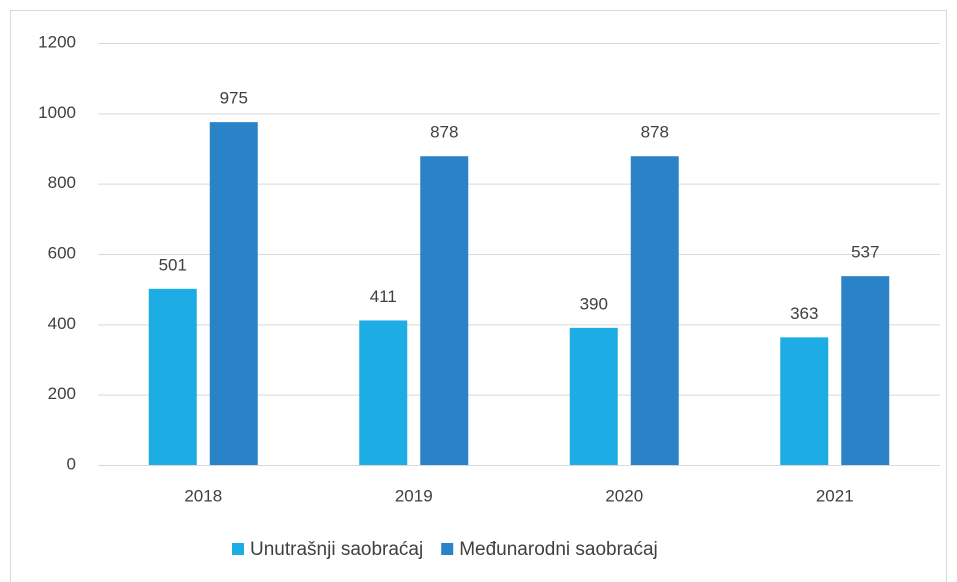 This screenshot has width=957, height=582. Describe the element at coordinates (173, 264) in the screenshot. I see `data-label: 501` at that location.